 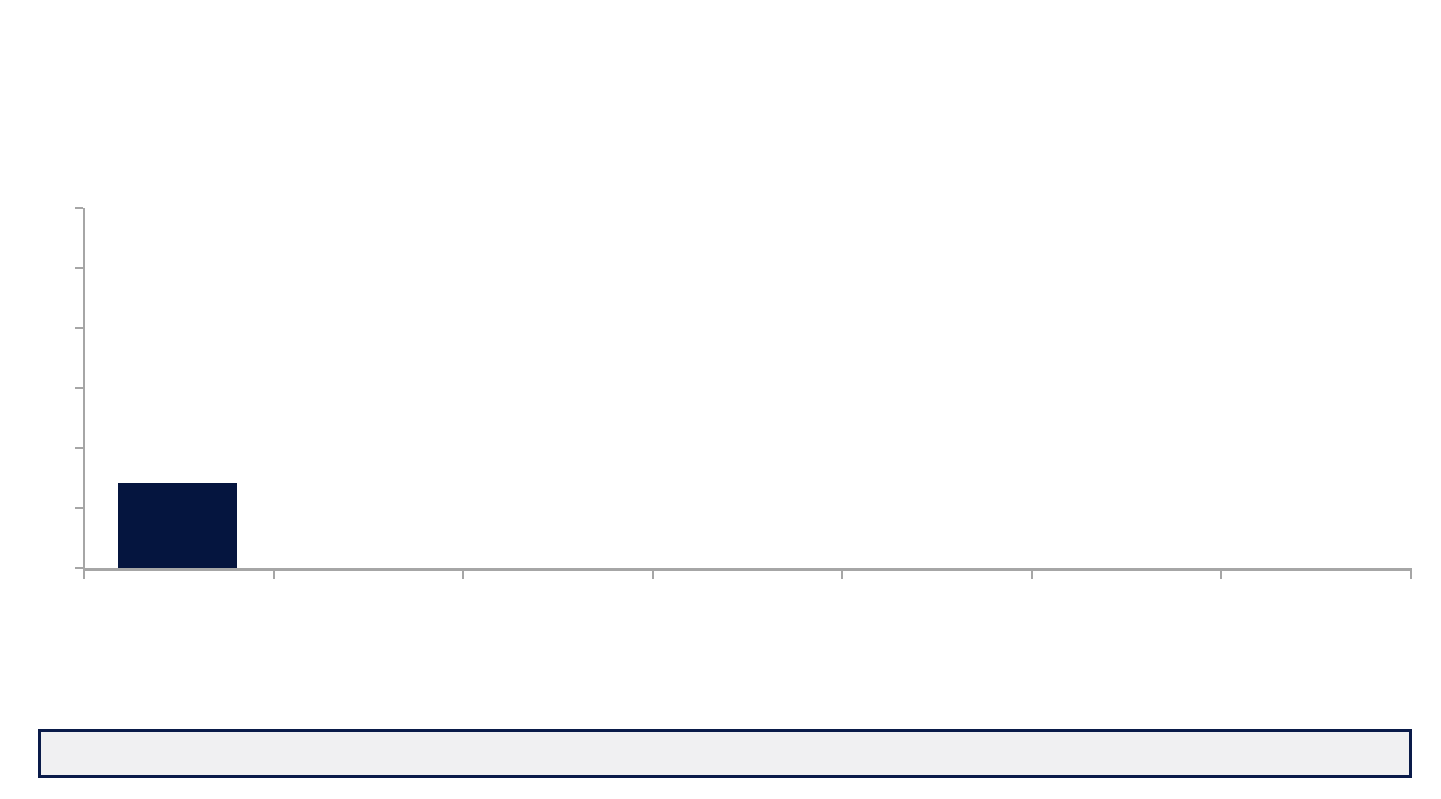 I want to click on onesie-icon, so click(x=178, y=670).